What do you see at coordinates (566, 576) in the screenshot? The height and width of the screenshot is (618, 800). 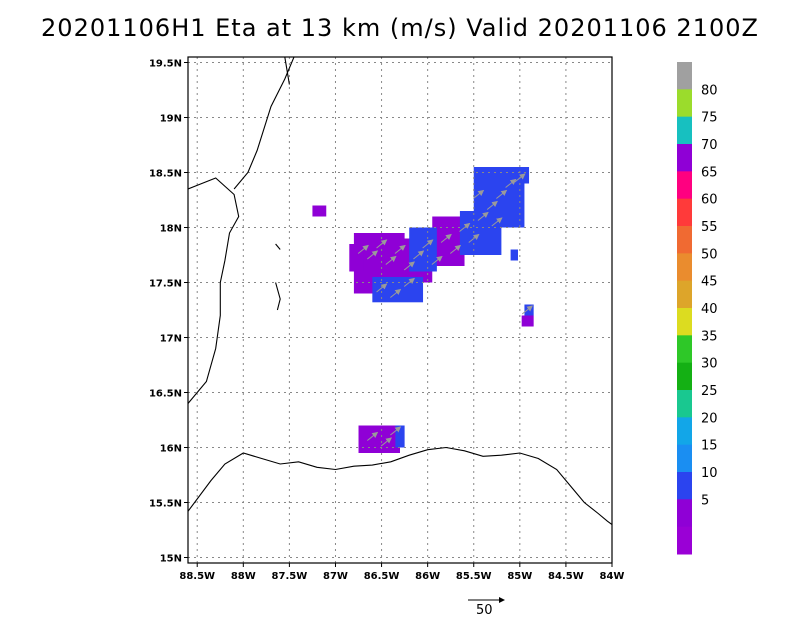 I see `lon-tick-label: 84.5W` at bounding box center [566, 576].